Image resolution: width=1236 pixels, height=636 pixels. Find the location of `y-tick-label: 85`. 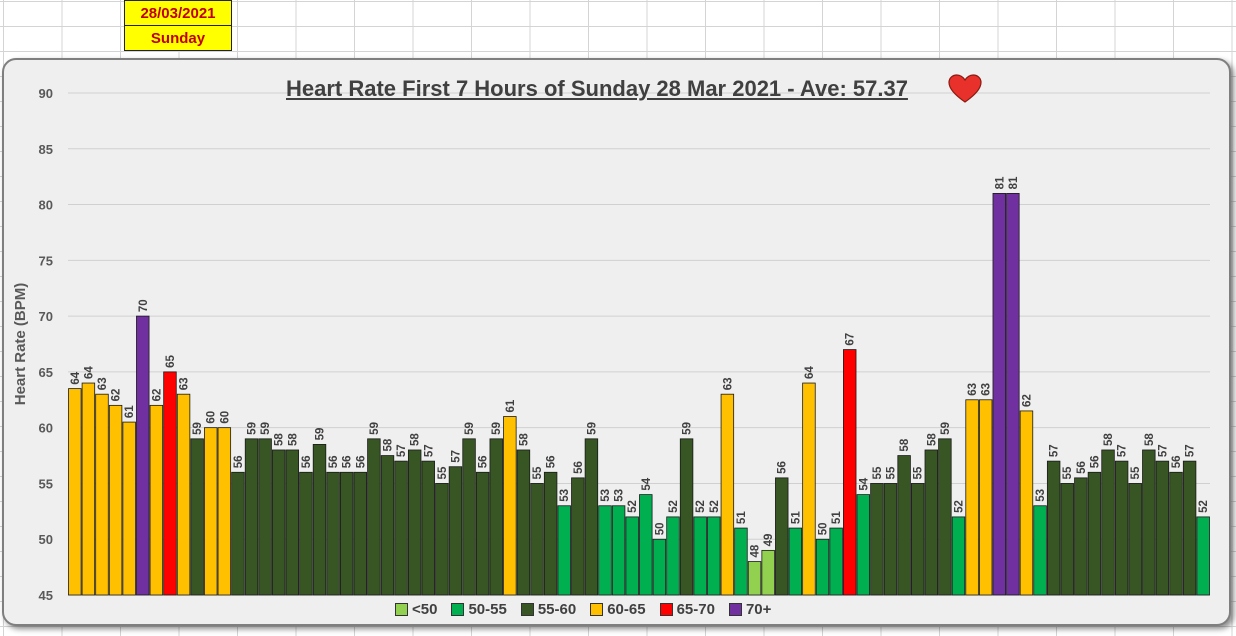

y-tick-label: 85 is located at coordinates (46, 149).